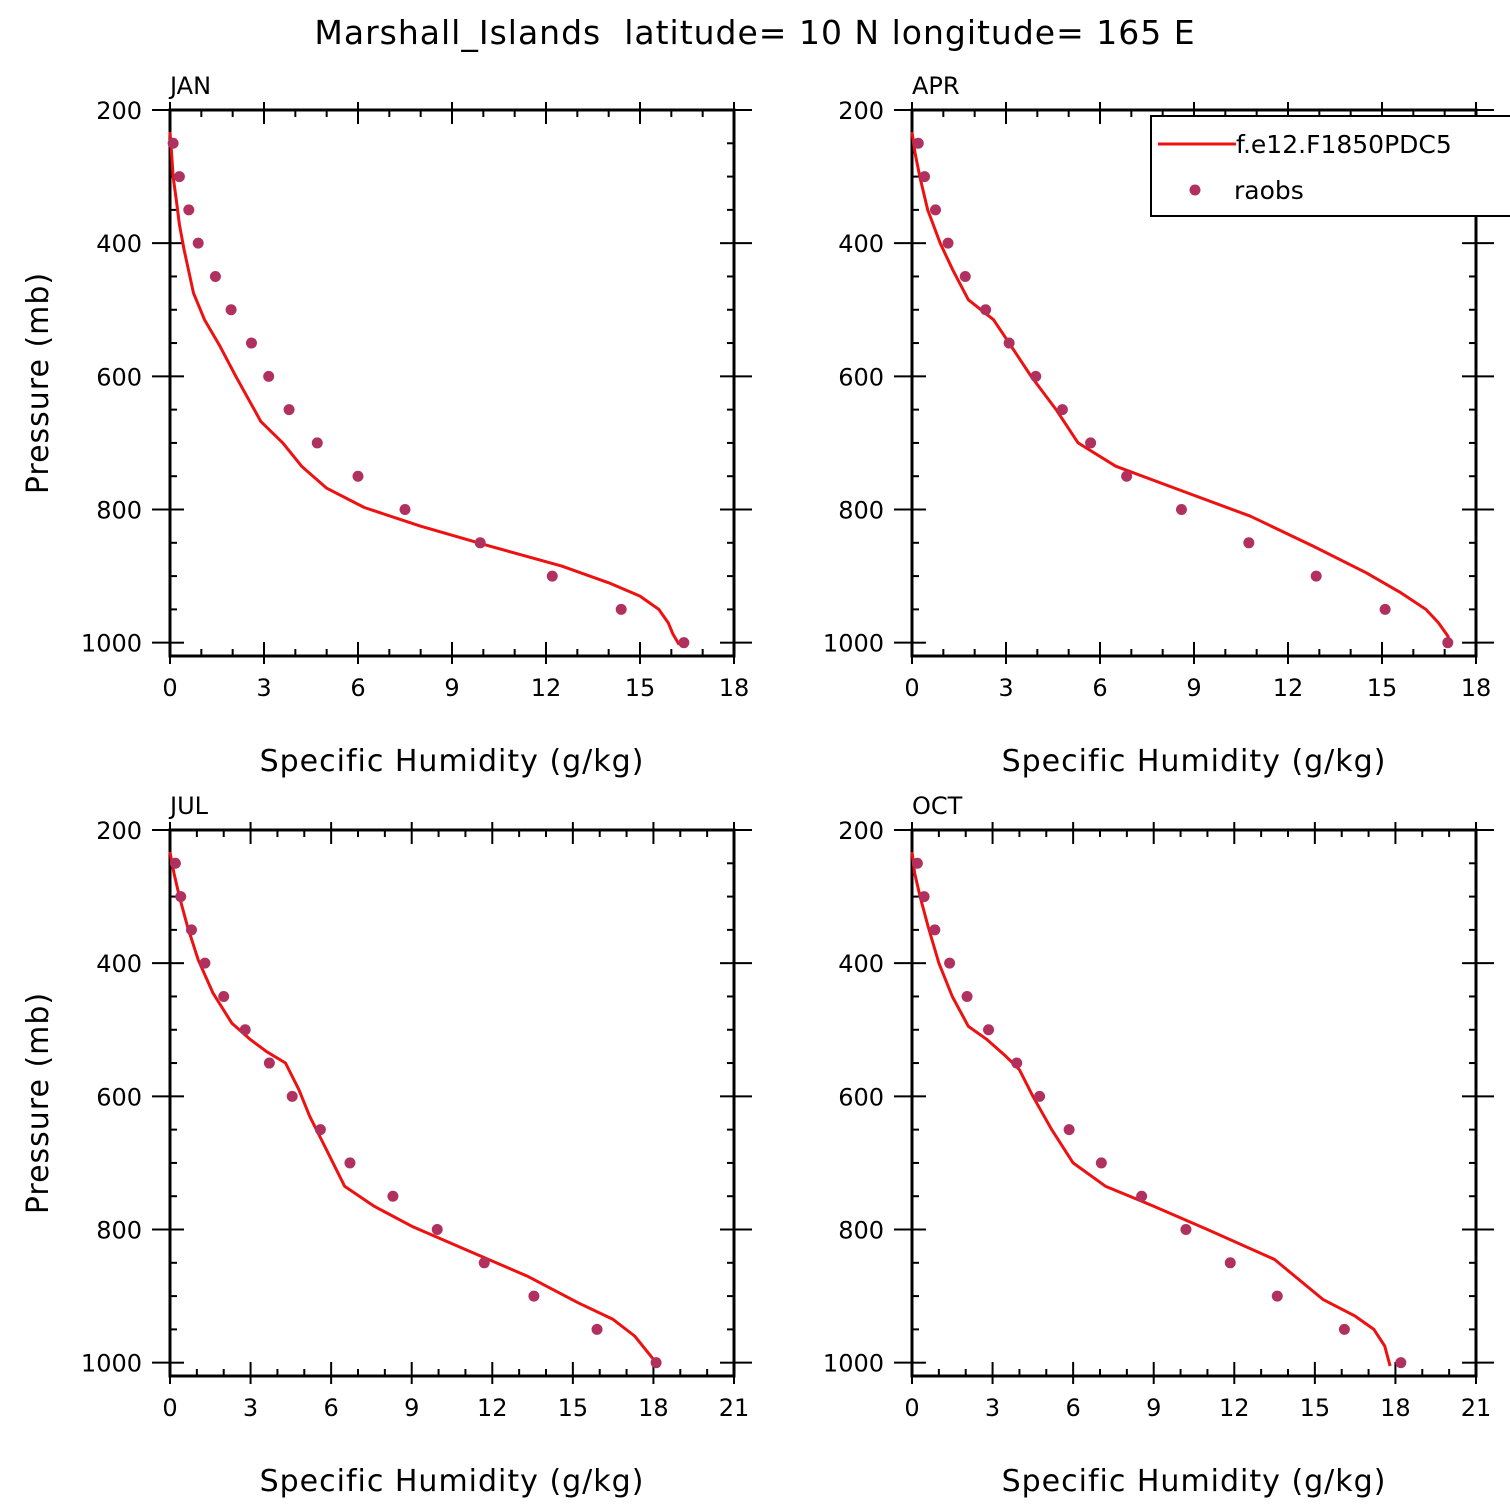  What do you see at coordinates (734, 1408) in the screenshot?
I see `x-tick-label: 21` at bounding box center [734, 1408].